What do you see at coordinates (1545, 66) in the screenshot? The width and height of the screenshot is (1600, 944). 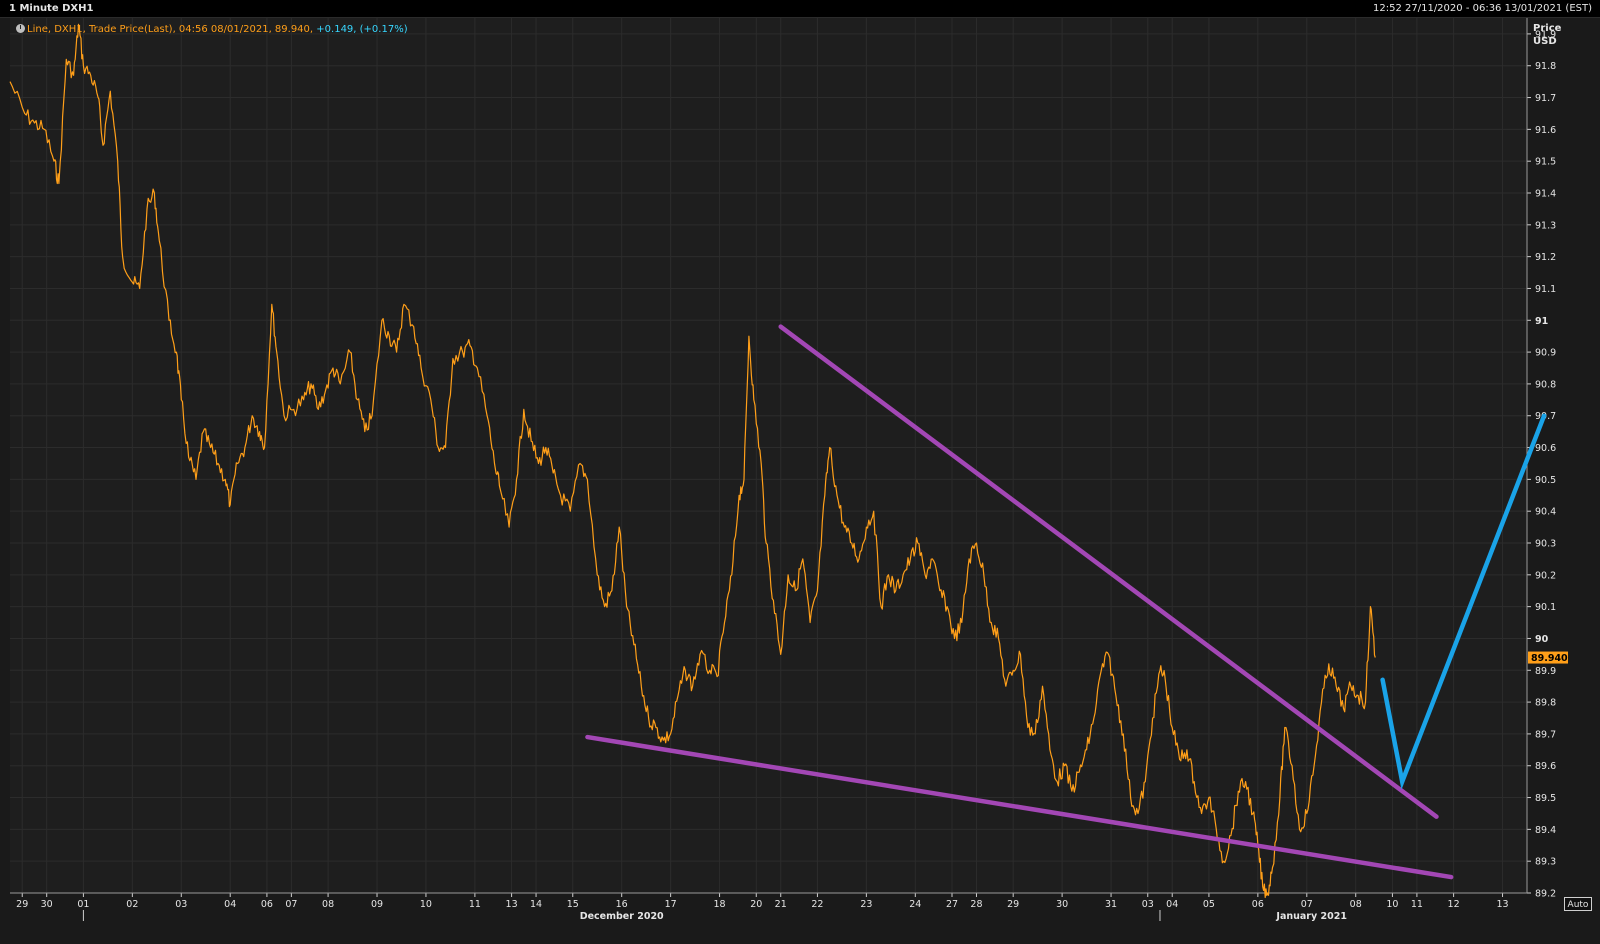 I see `y-tick-label: 91.8` at bounding box center [1545, 66].